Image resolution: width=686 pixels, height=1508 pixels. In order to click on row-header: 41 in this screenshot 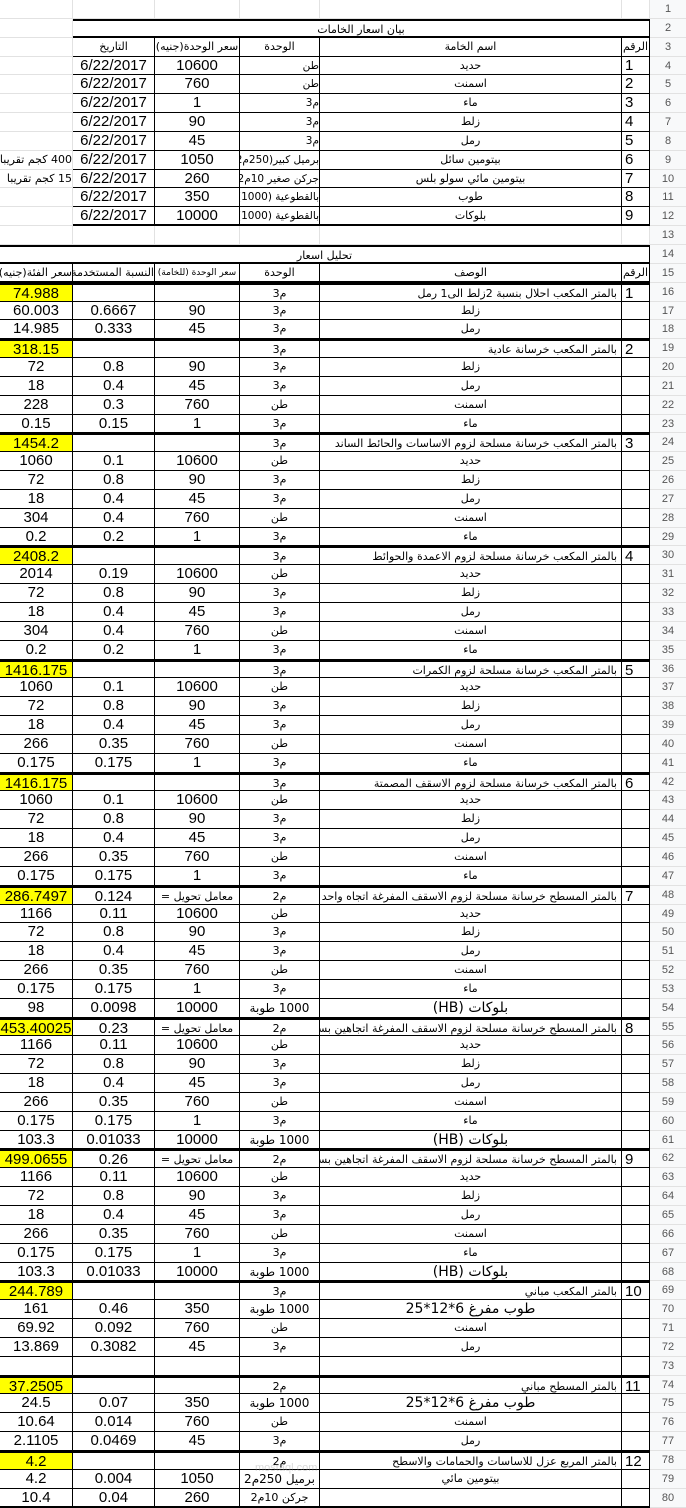, I will do `click(668, 763)`.